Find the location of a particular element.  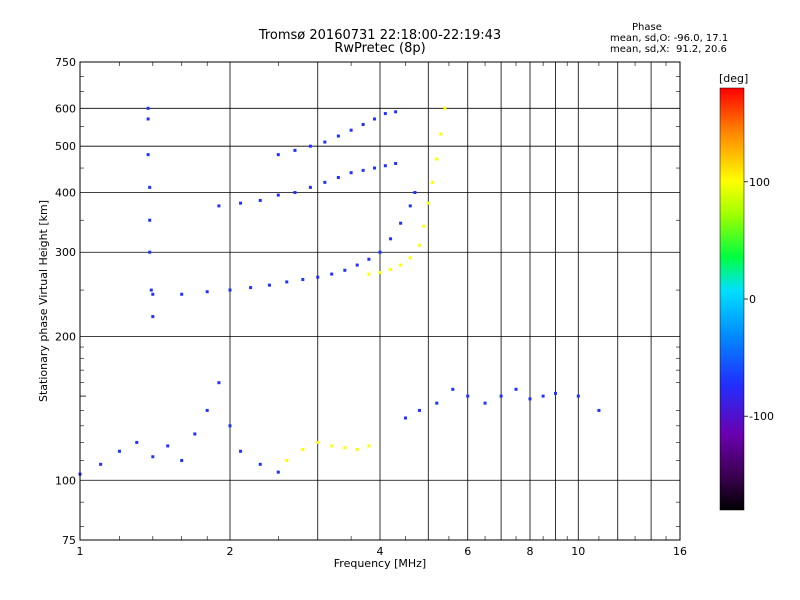

y-tick-label: 300 is located at coordinates (65, 252).